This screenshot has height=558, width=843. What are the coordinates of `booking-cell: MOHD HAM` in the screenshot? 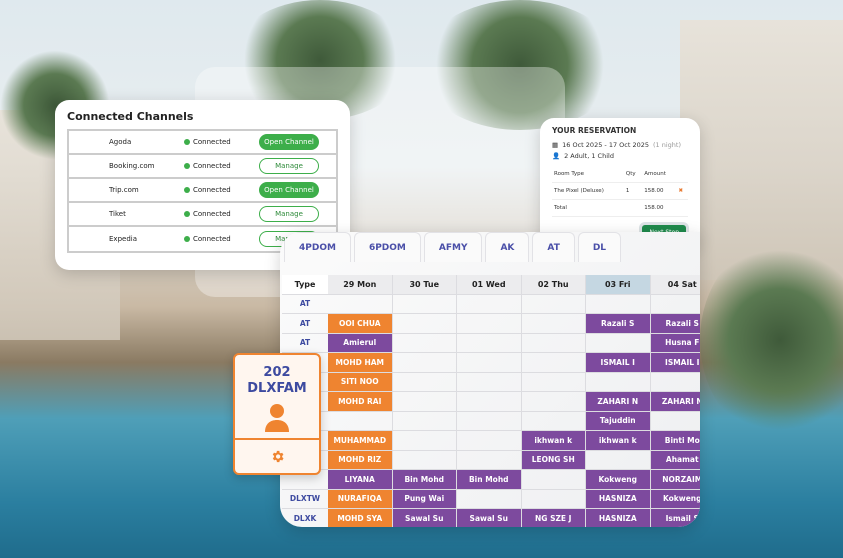 It's located at (360, 363).